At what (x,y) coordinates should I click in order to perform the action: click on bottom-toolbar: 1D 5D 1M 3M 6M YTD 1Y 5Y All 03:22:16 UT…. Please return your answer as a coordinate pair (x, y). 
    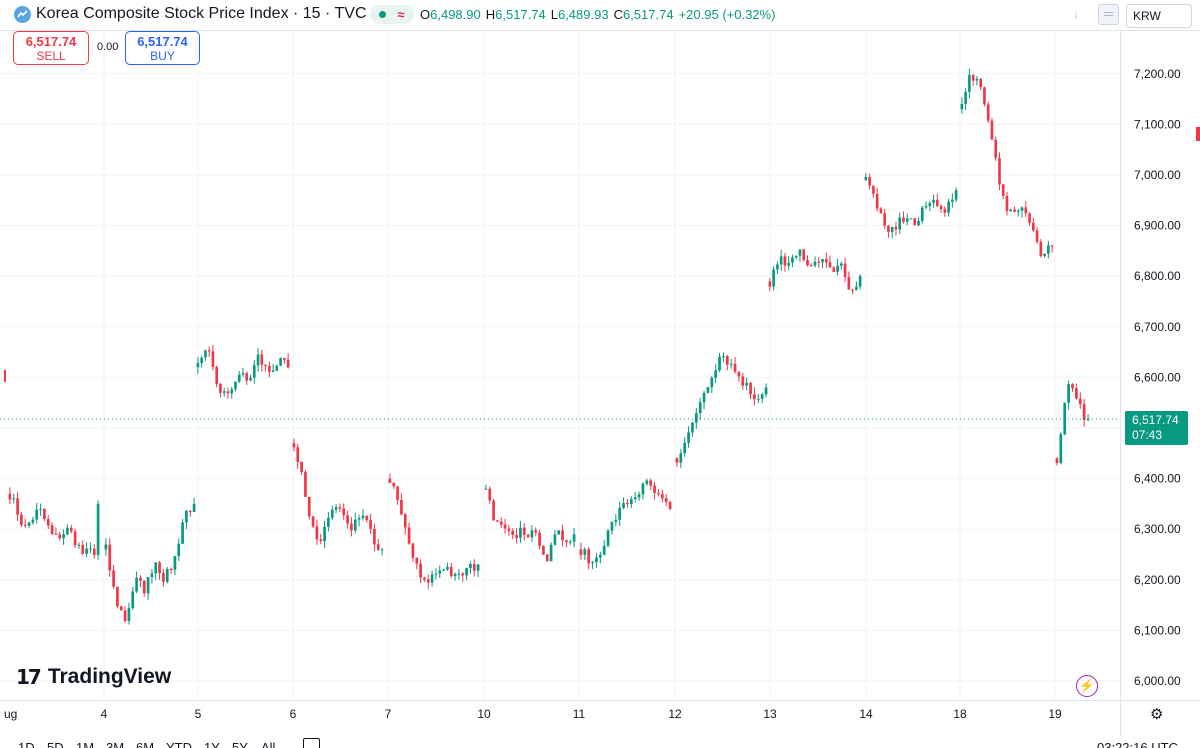
    Looking at the image, I should click on (600, 742).